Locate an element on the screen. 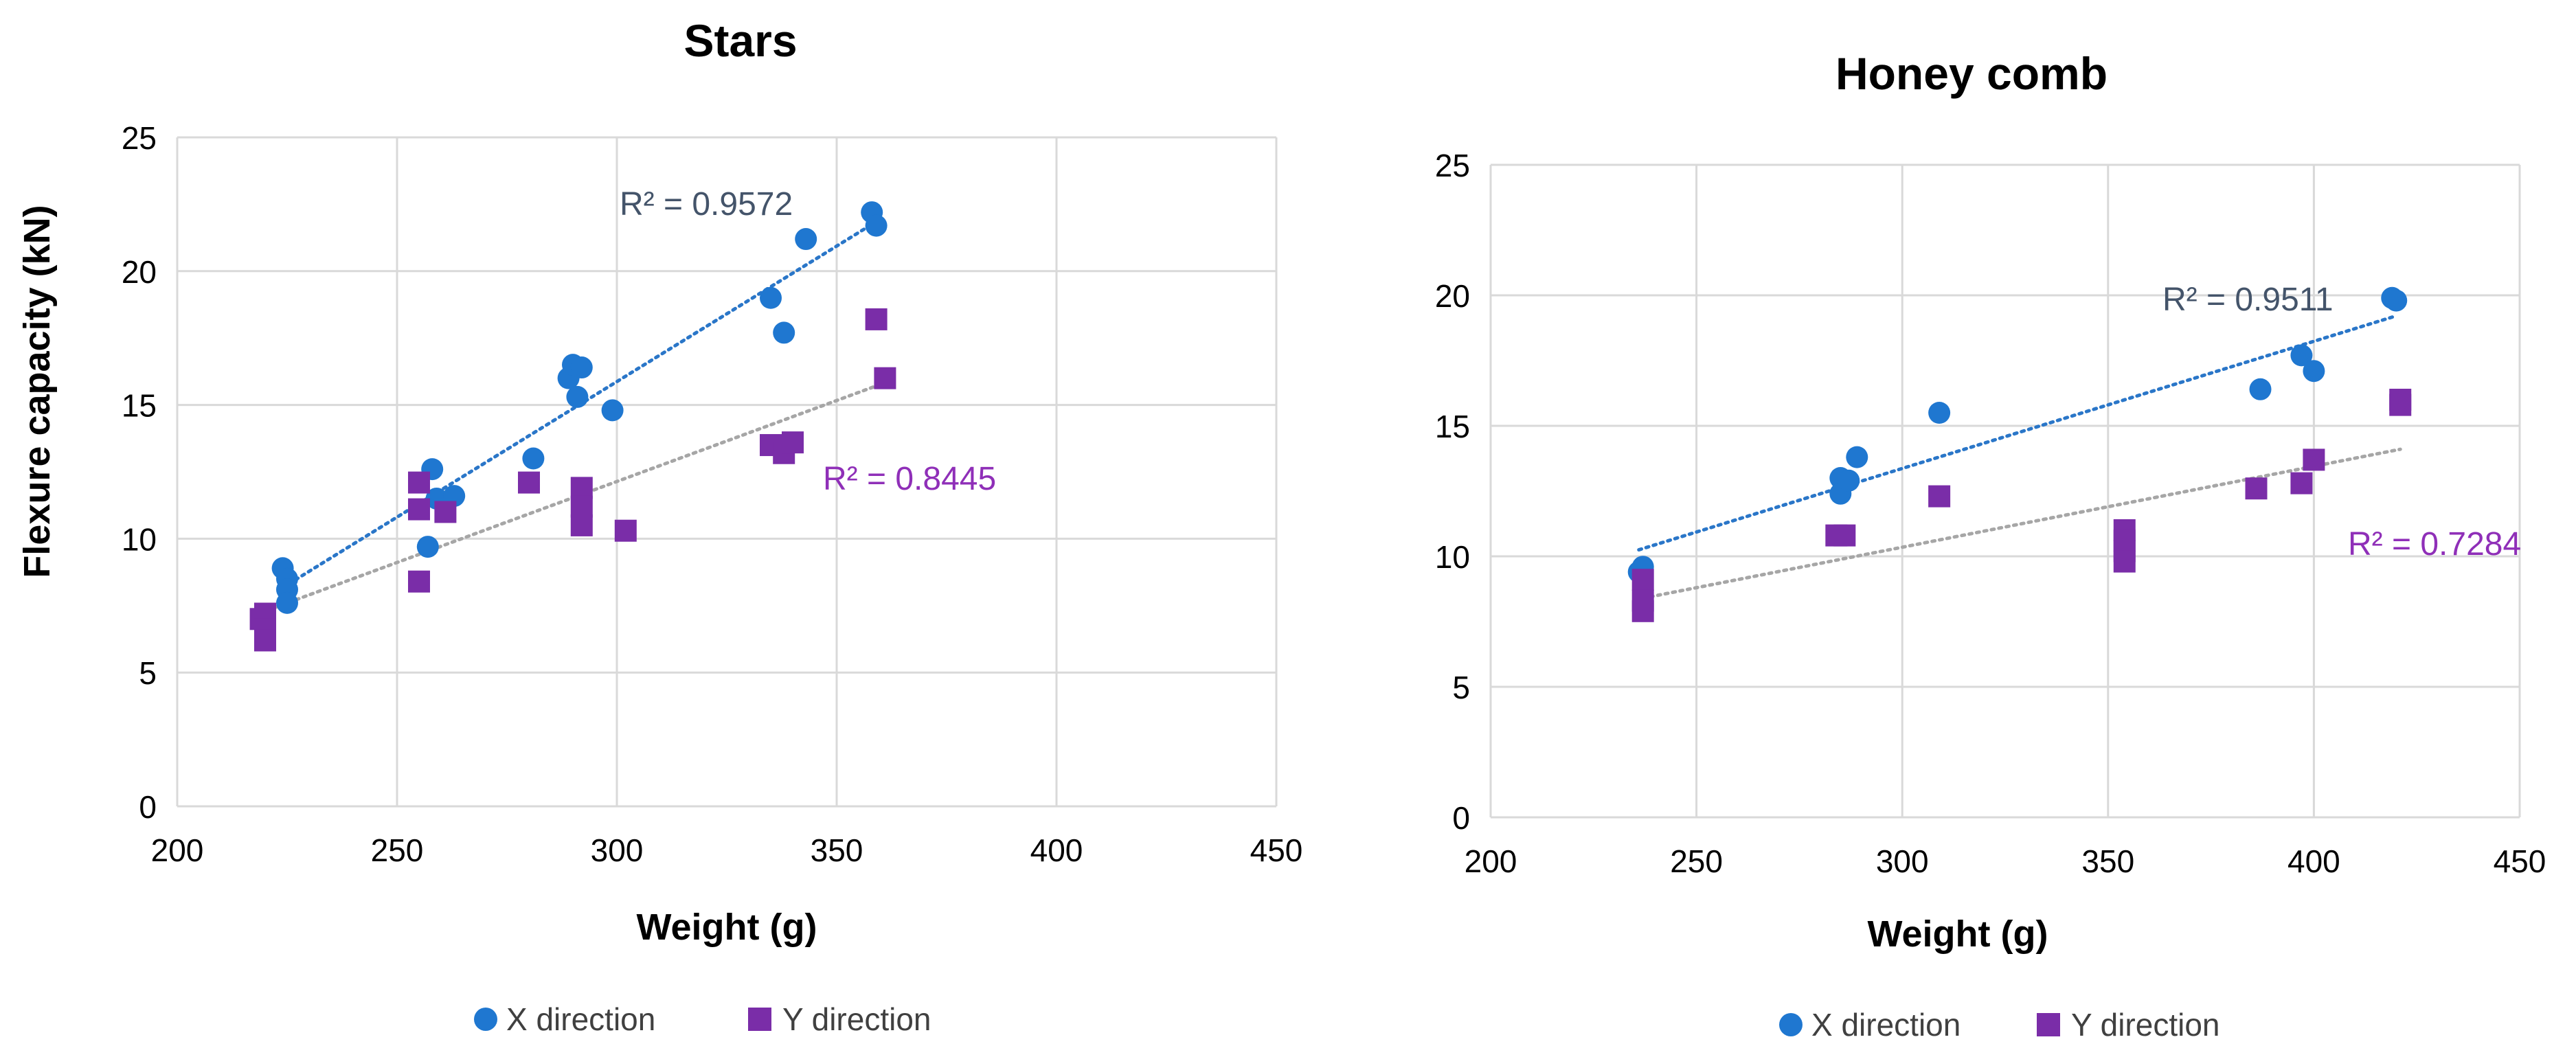 This screenshot has height=1057, width=2576. chart-title: Honey comb is located at coordinates (1971, 73).